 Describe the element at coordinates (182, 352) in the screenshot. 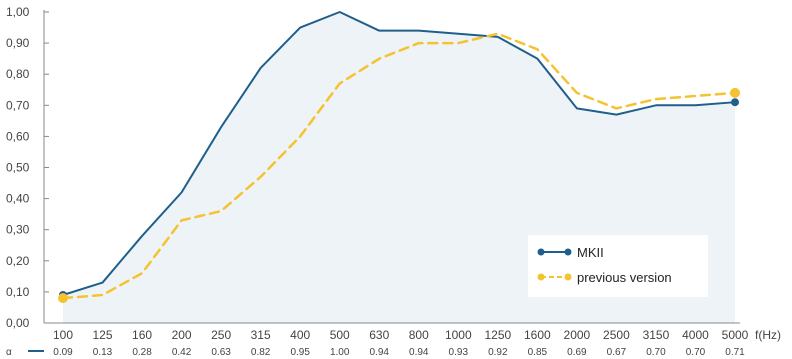

I see `alpha-value: 0.42` at that location.